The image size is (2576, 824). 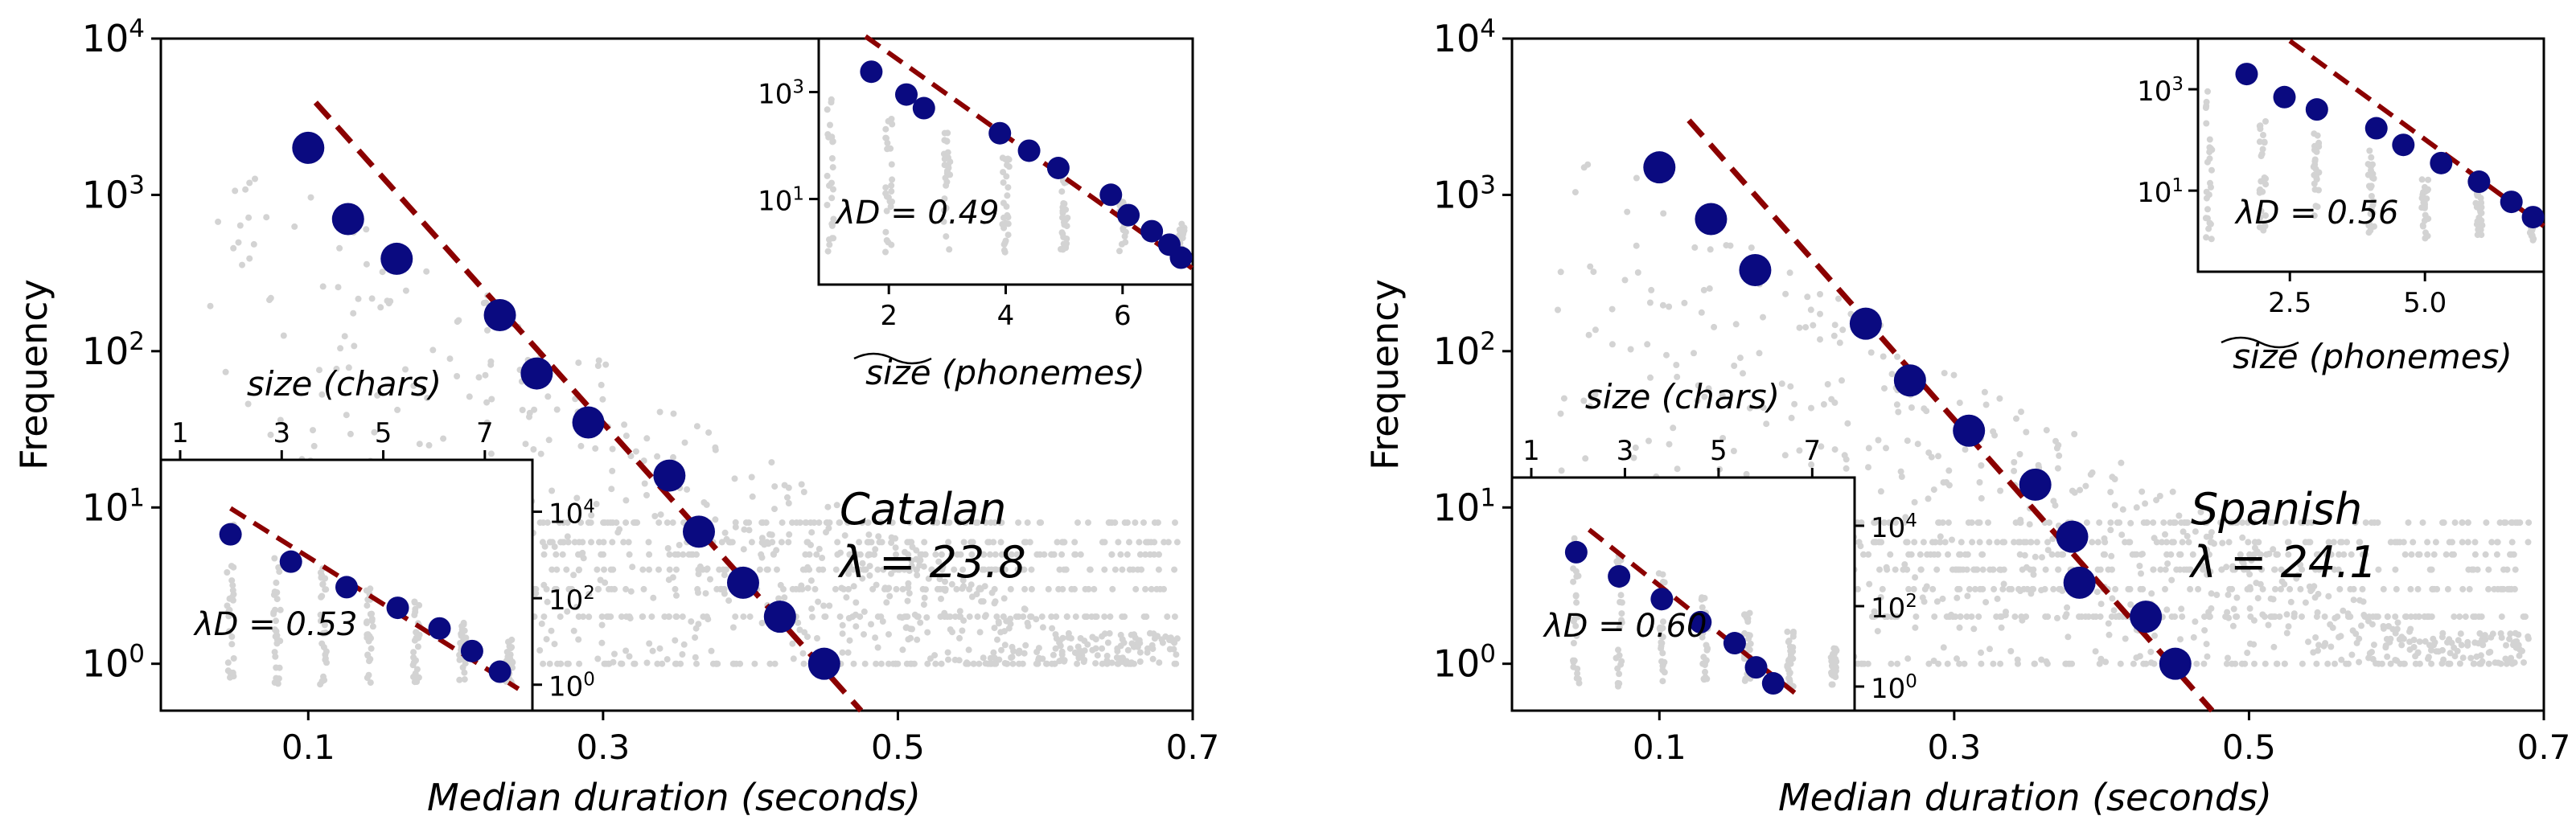 What do you see at coordinates (2425, 303) in the screenshot?
I see `inset-phonemes-x-tick-label: 5.0` at bounding box center [2425, 303].